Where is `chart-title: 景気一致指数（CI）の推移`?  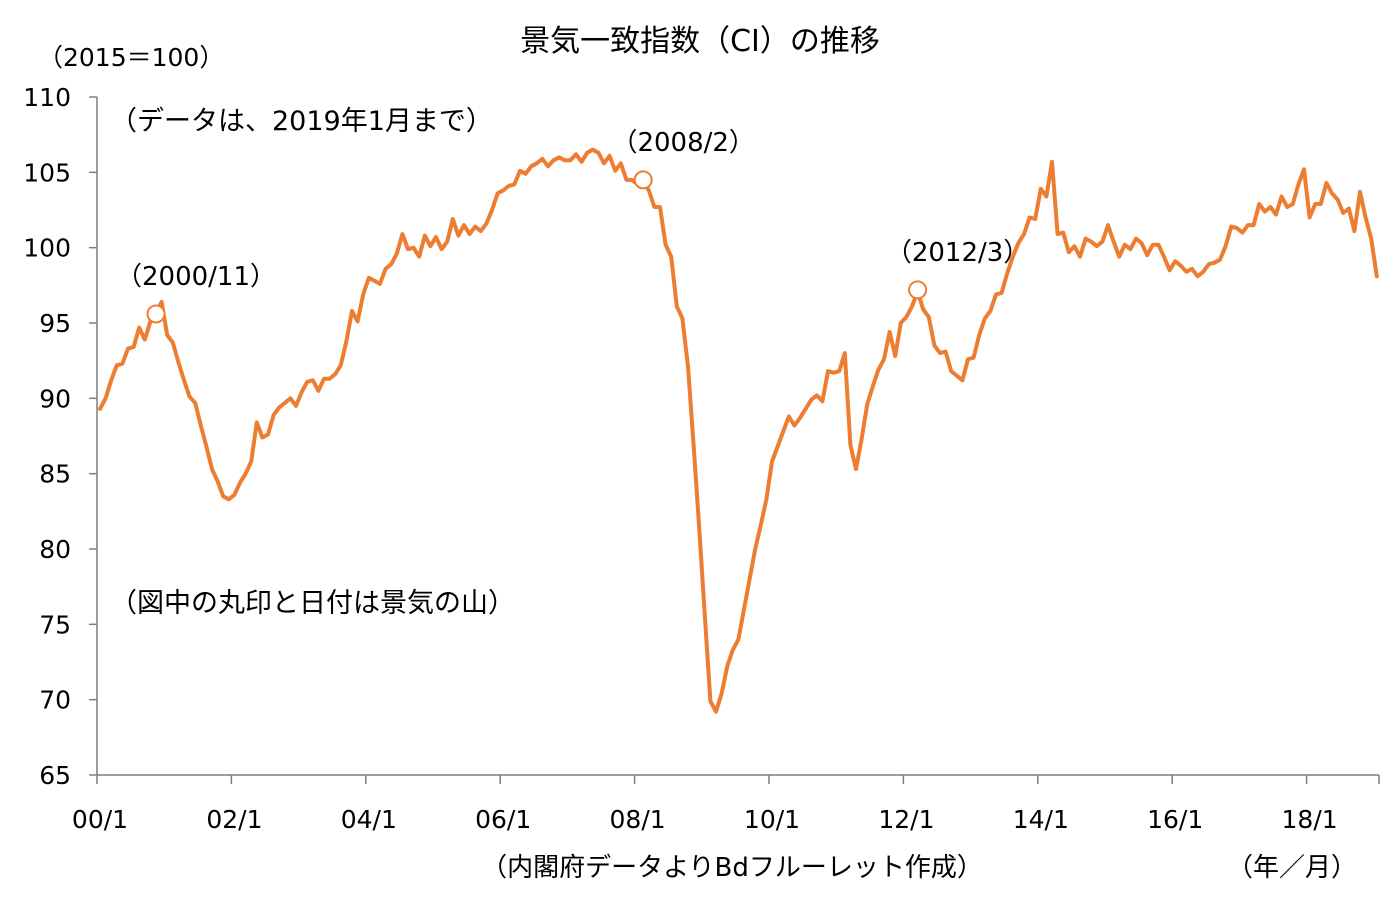 chart-title: 景気一致指数（CI）の推移 is located at coordinates (700, 41).